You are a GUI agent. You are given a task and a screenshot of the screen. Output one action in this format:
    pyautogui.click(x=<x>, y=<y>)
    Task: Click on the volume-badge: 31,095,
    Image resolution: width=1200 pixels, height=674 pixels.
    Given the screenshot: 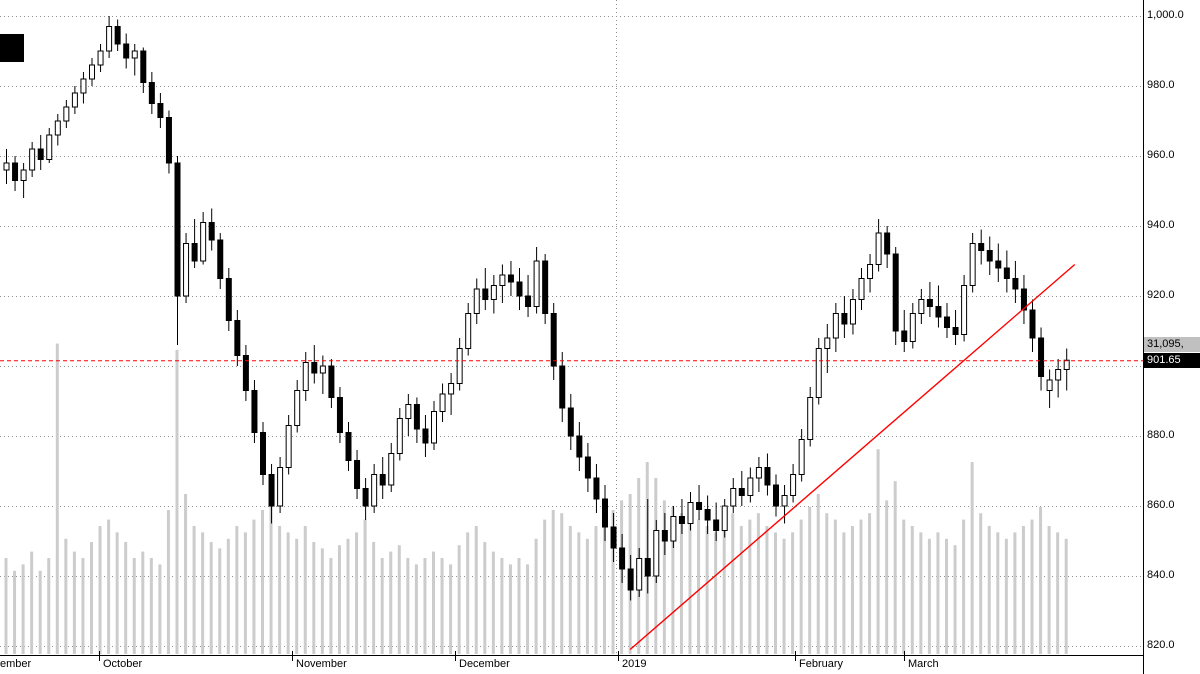 What is the action you would take?
    pyautogui.click(x=1172, y=344)
    